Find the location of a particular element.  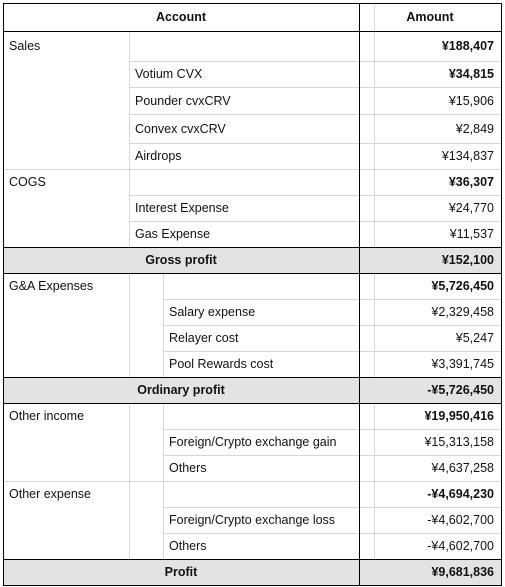

amount-value: -¥4,602,700 is located at coordinates (460, 520).